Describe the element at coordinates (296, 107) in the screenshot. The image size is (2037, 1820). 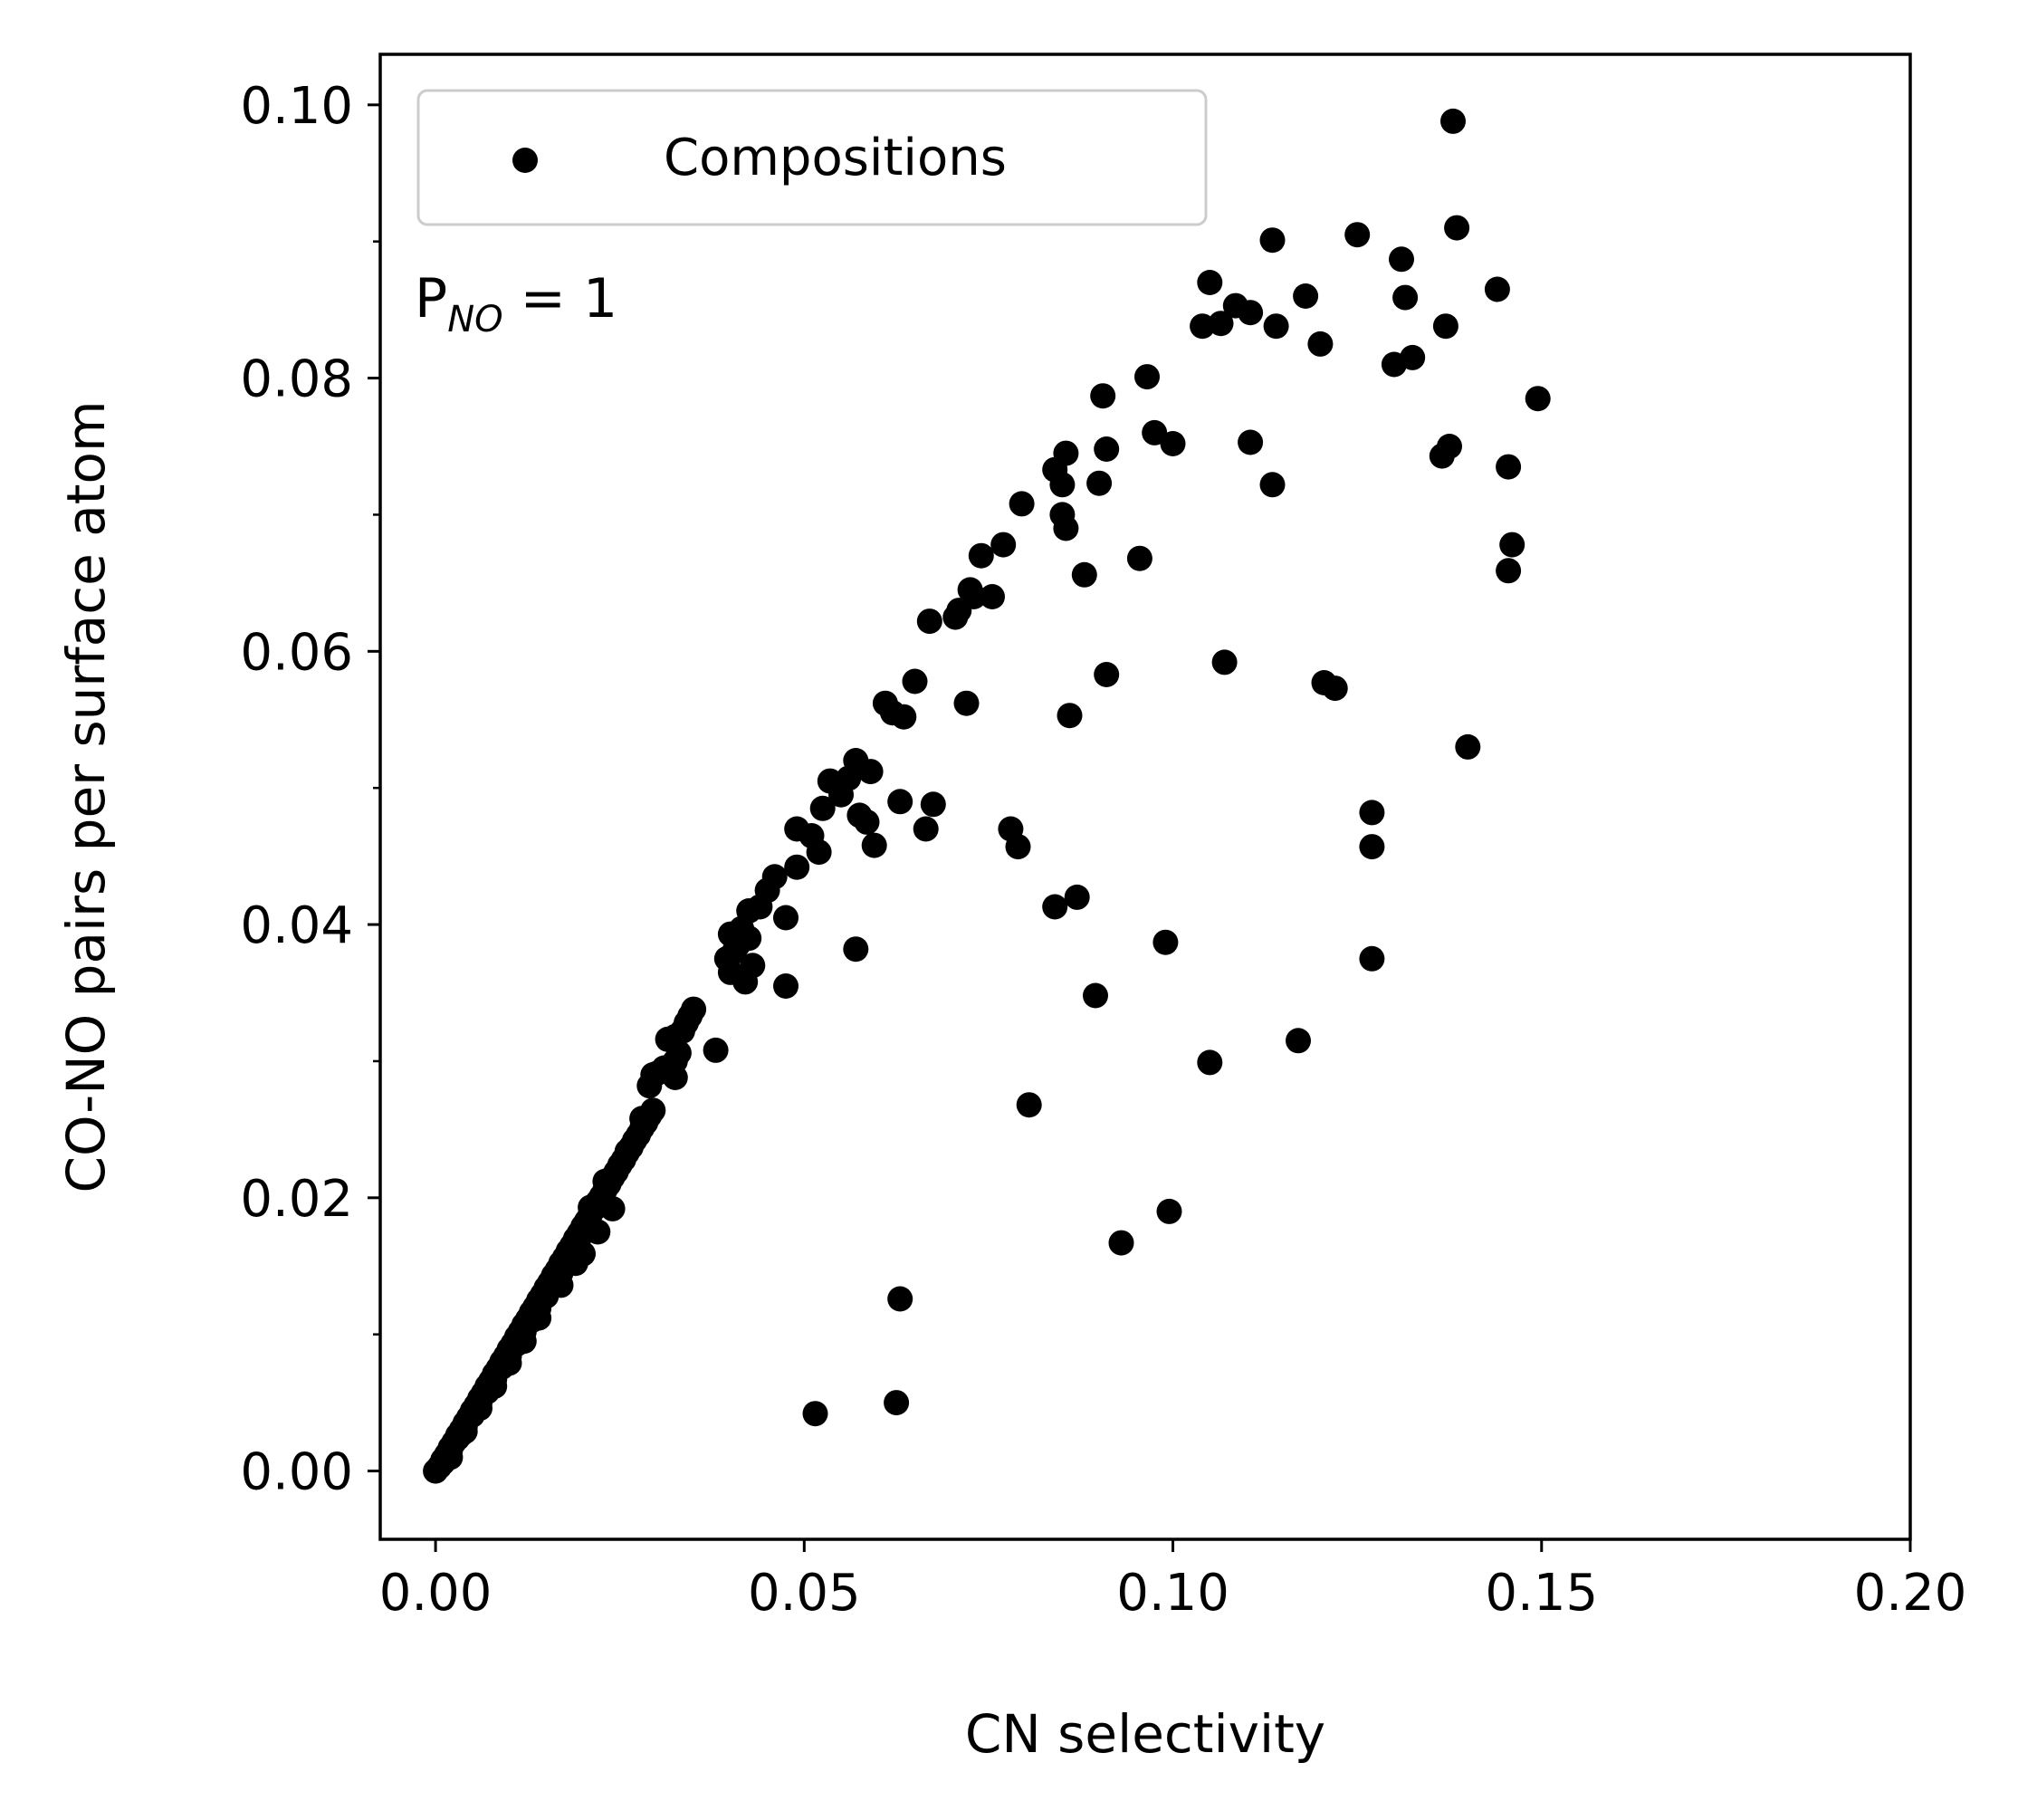
I see `y-tick-label: 0.10` at that location.